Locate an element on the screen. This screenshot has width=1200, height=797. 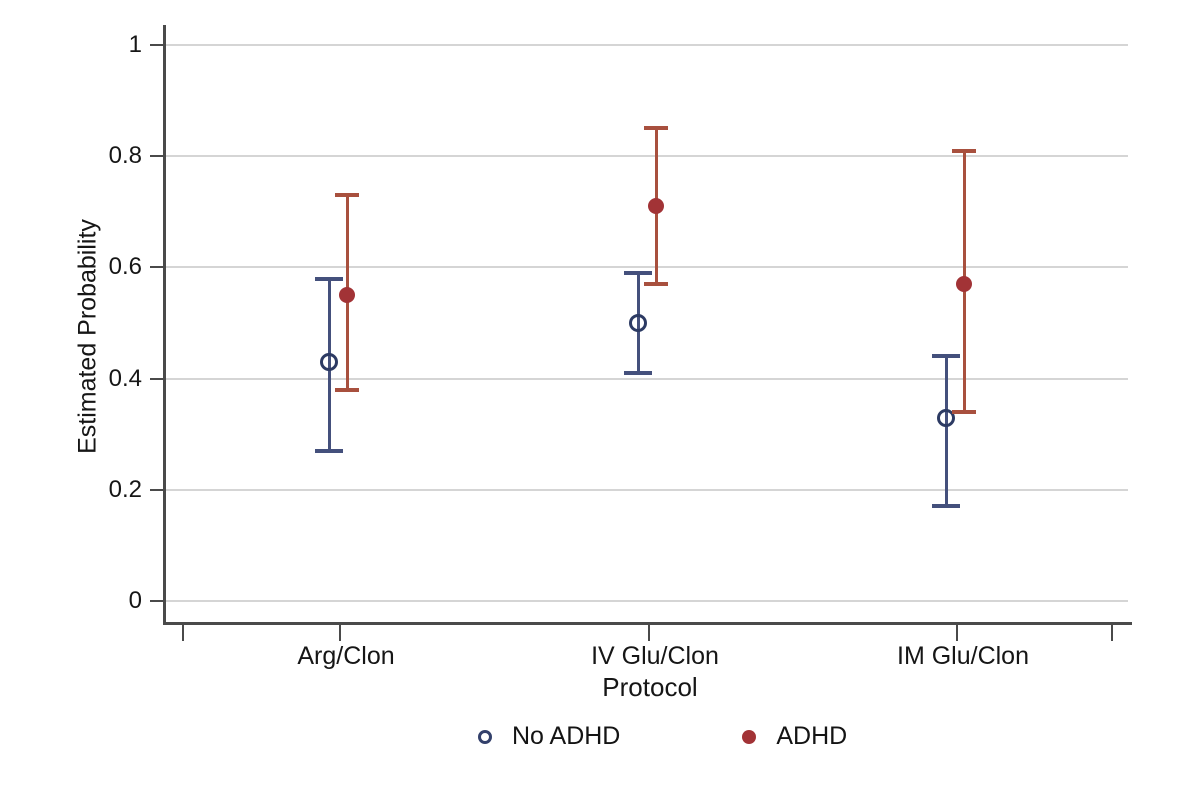
y-tick-label: 0.6 is located at coordinates (125, 267).